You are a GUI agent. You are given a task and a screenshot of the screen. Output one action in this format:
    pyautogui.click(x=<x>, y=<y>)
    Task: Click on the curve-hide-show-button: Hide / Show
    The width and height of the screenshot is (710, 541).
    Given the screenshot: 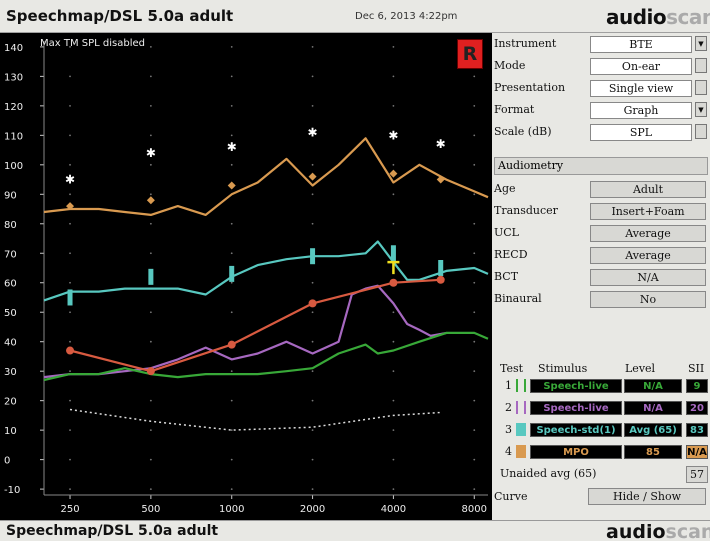 What is the action you would take?
    pyautogui.click(x=647, y=496)
    